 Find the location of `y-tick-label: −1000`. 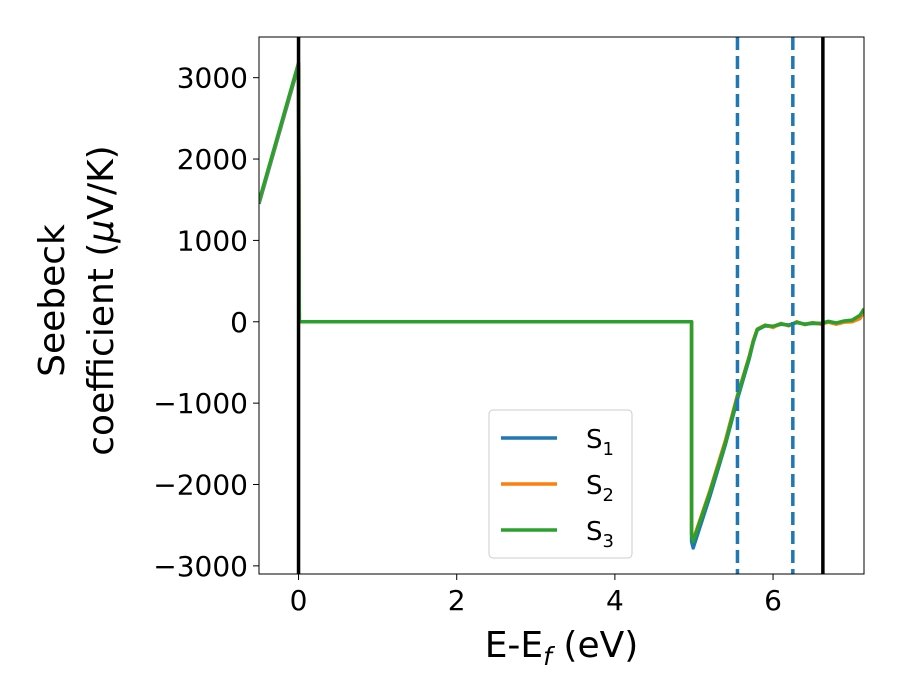

y-tick-label: −1000 is located at coordinates (200, 403).